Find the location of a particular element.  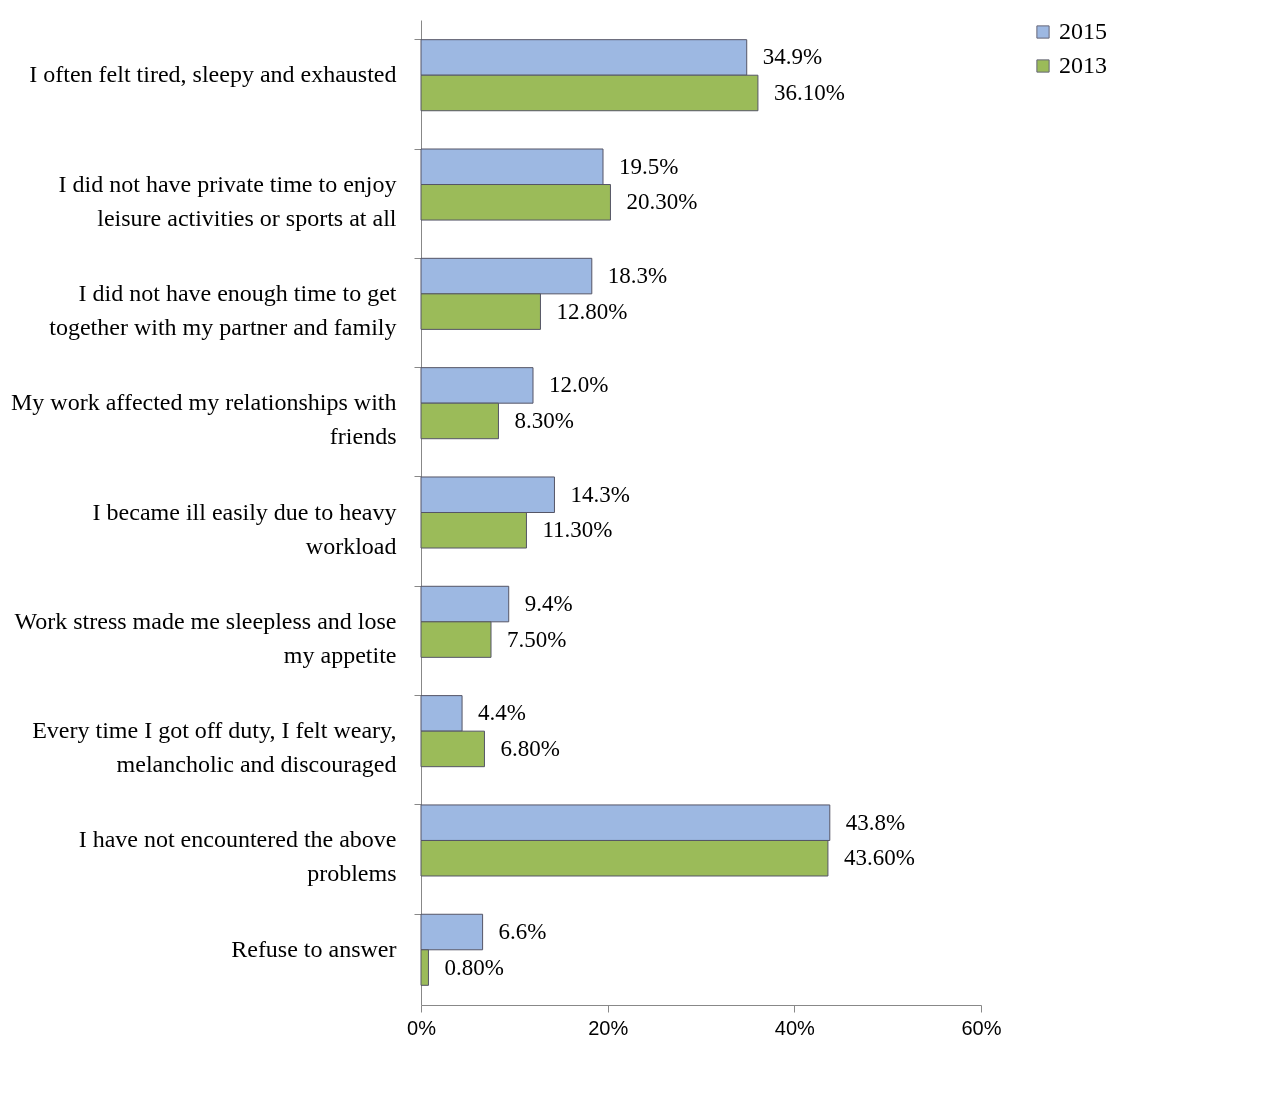

data-label: 34.9% is located at coordinates (792, 57).